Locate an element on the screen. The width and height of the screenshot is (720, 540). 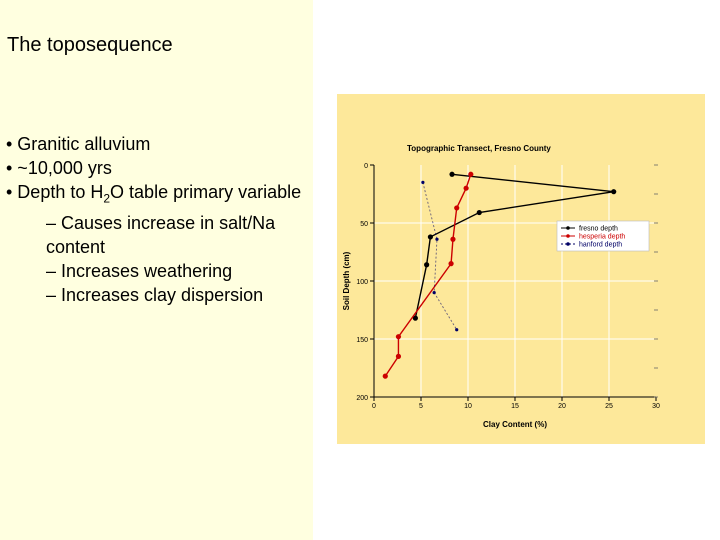
legend-label-3: hanford depth is located at coordinates (600, 245).